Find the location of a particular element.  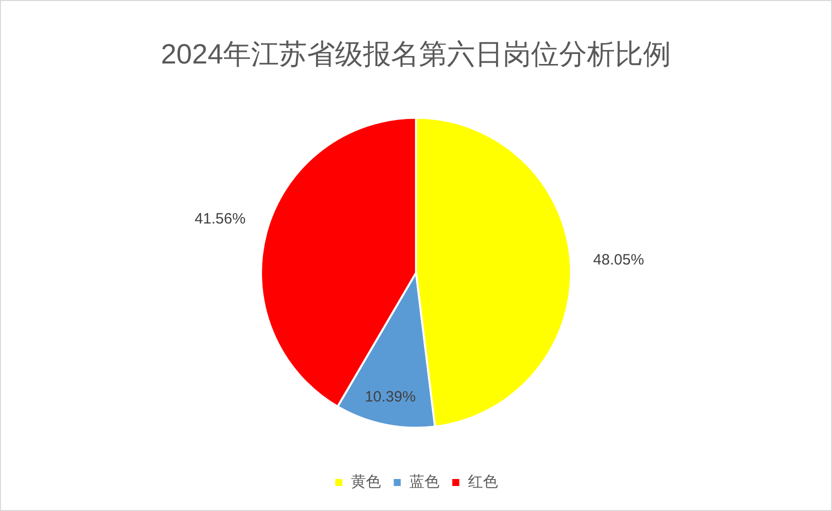

legend-label: 蓝色 is located at coordinates (424, 482).